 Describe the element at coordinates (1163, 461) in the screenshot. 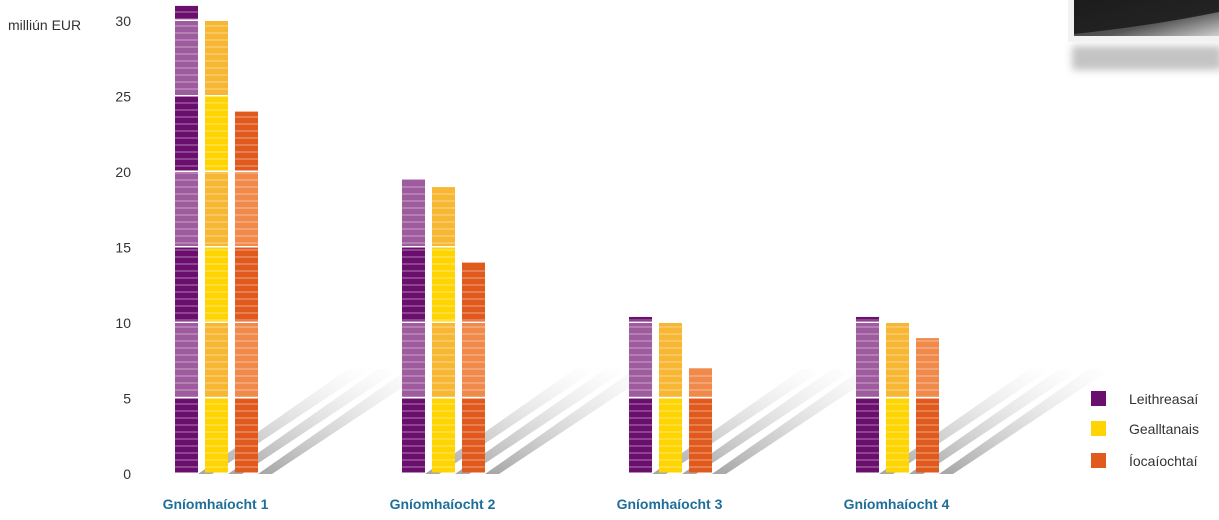

I see `legend-label: Íocaíochtaí` at that location.